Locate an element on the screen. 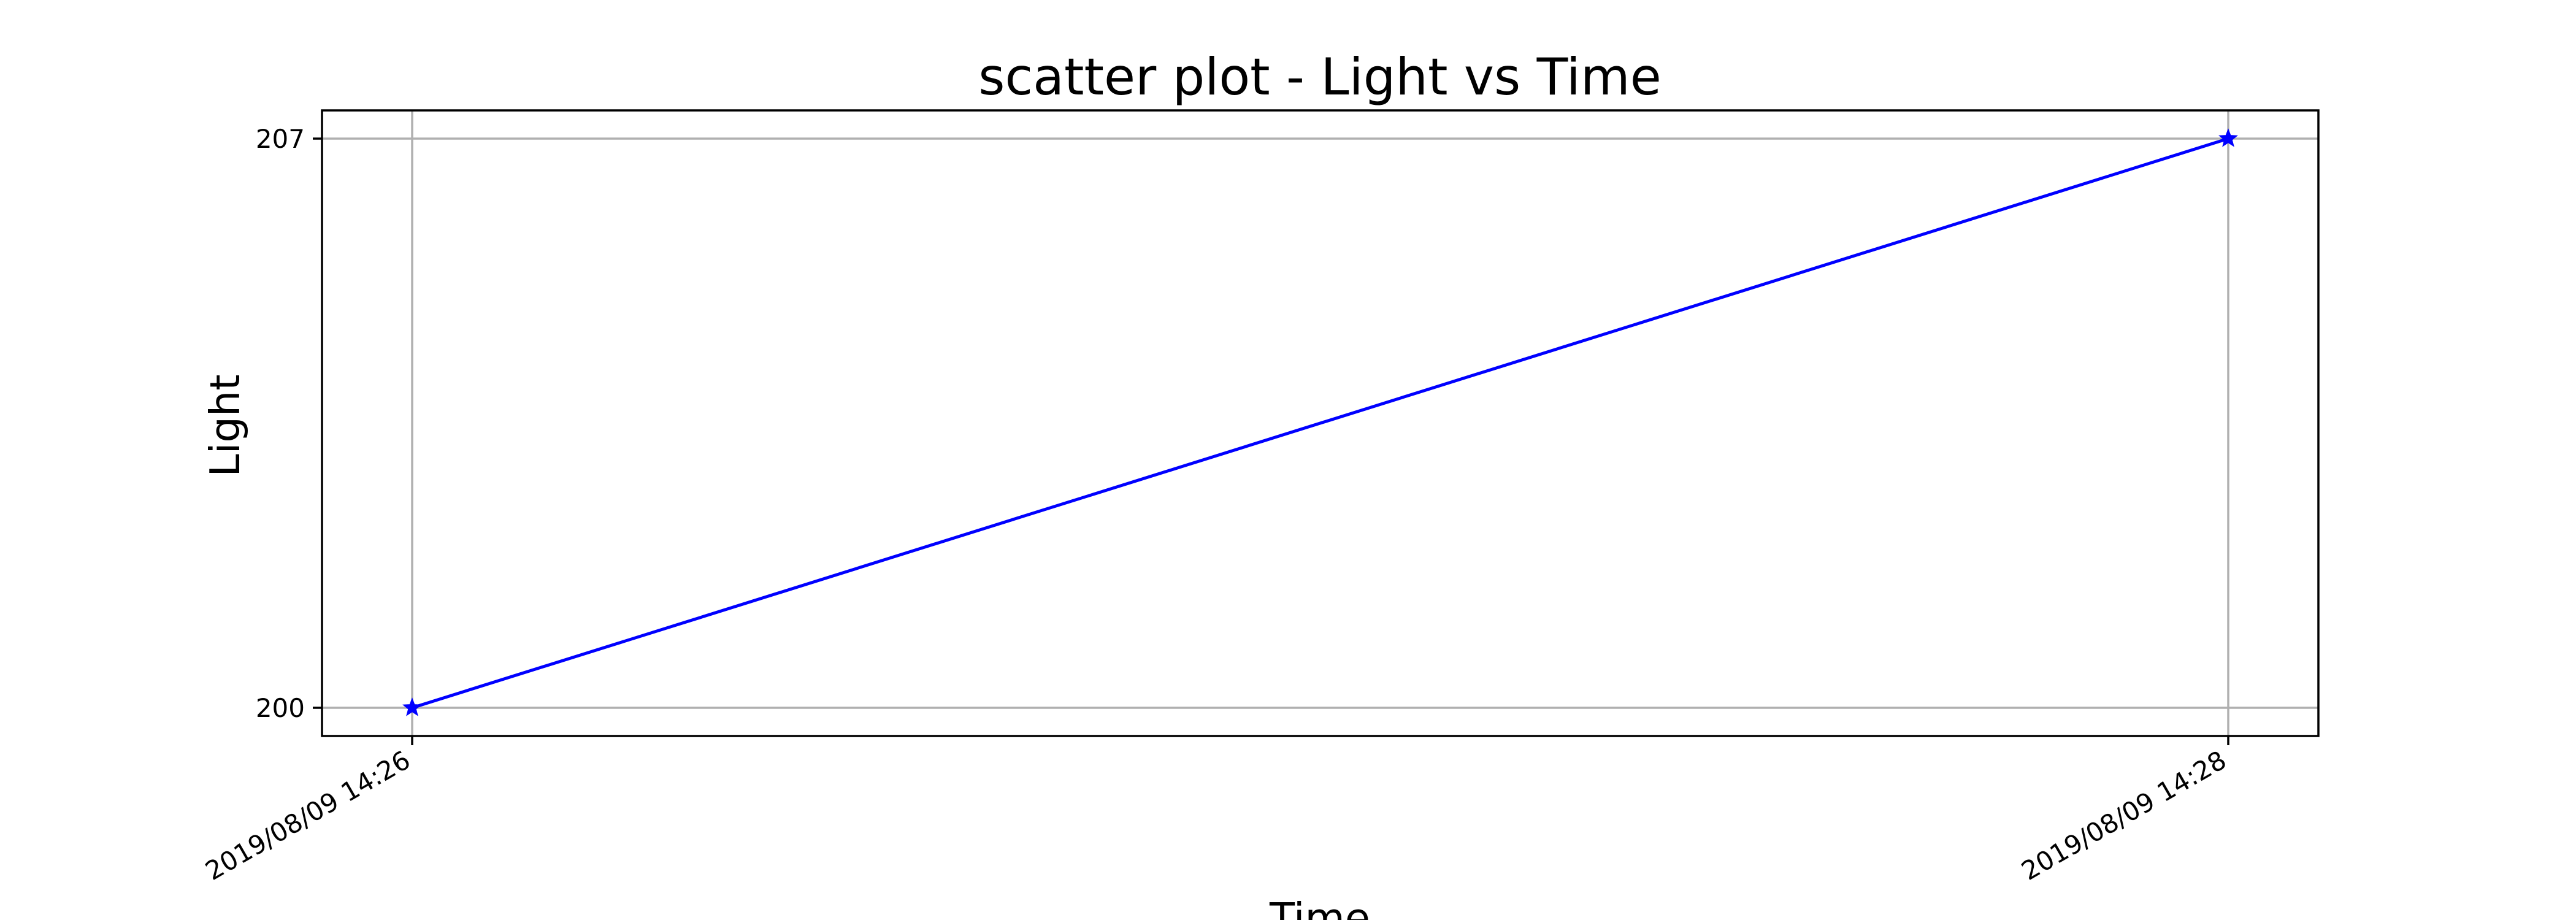 Image resolution: width=2576 pixels, height=920 pixels. x-tick-label: 2019/08/09 14:28 is located at coordinates (2123, 815).